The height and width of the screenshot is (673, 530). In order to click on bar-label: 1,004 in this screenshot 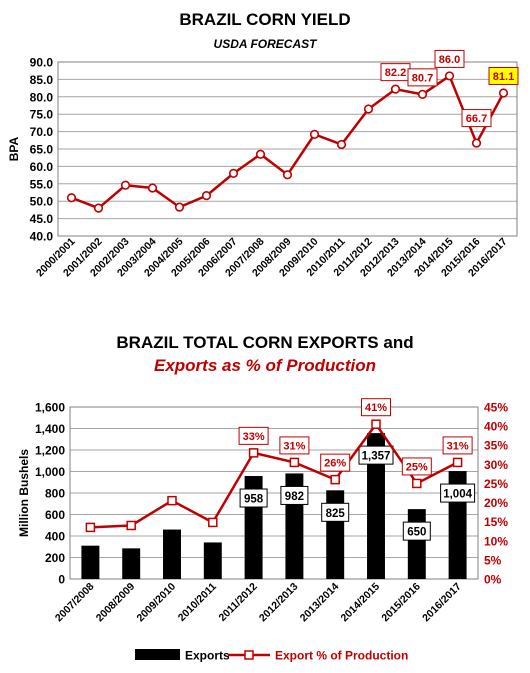, I will do `click(457, 495)`.